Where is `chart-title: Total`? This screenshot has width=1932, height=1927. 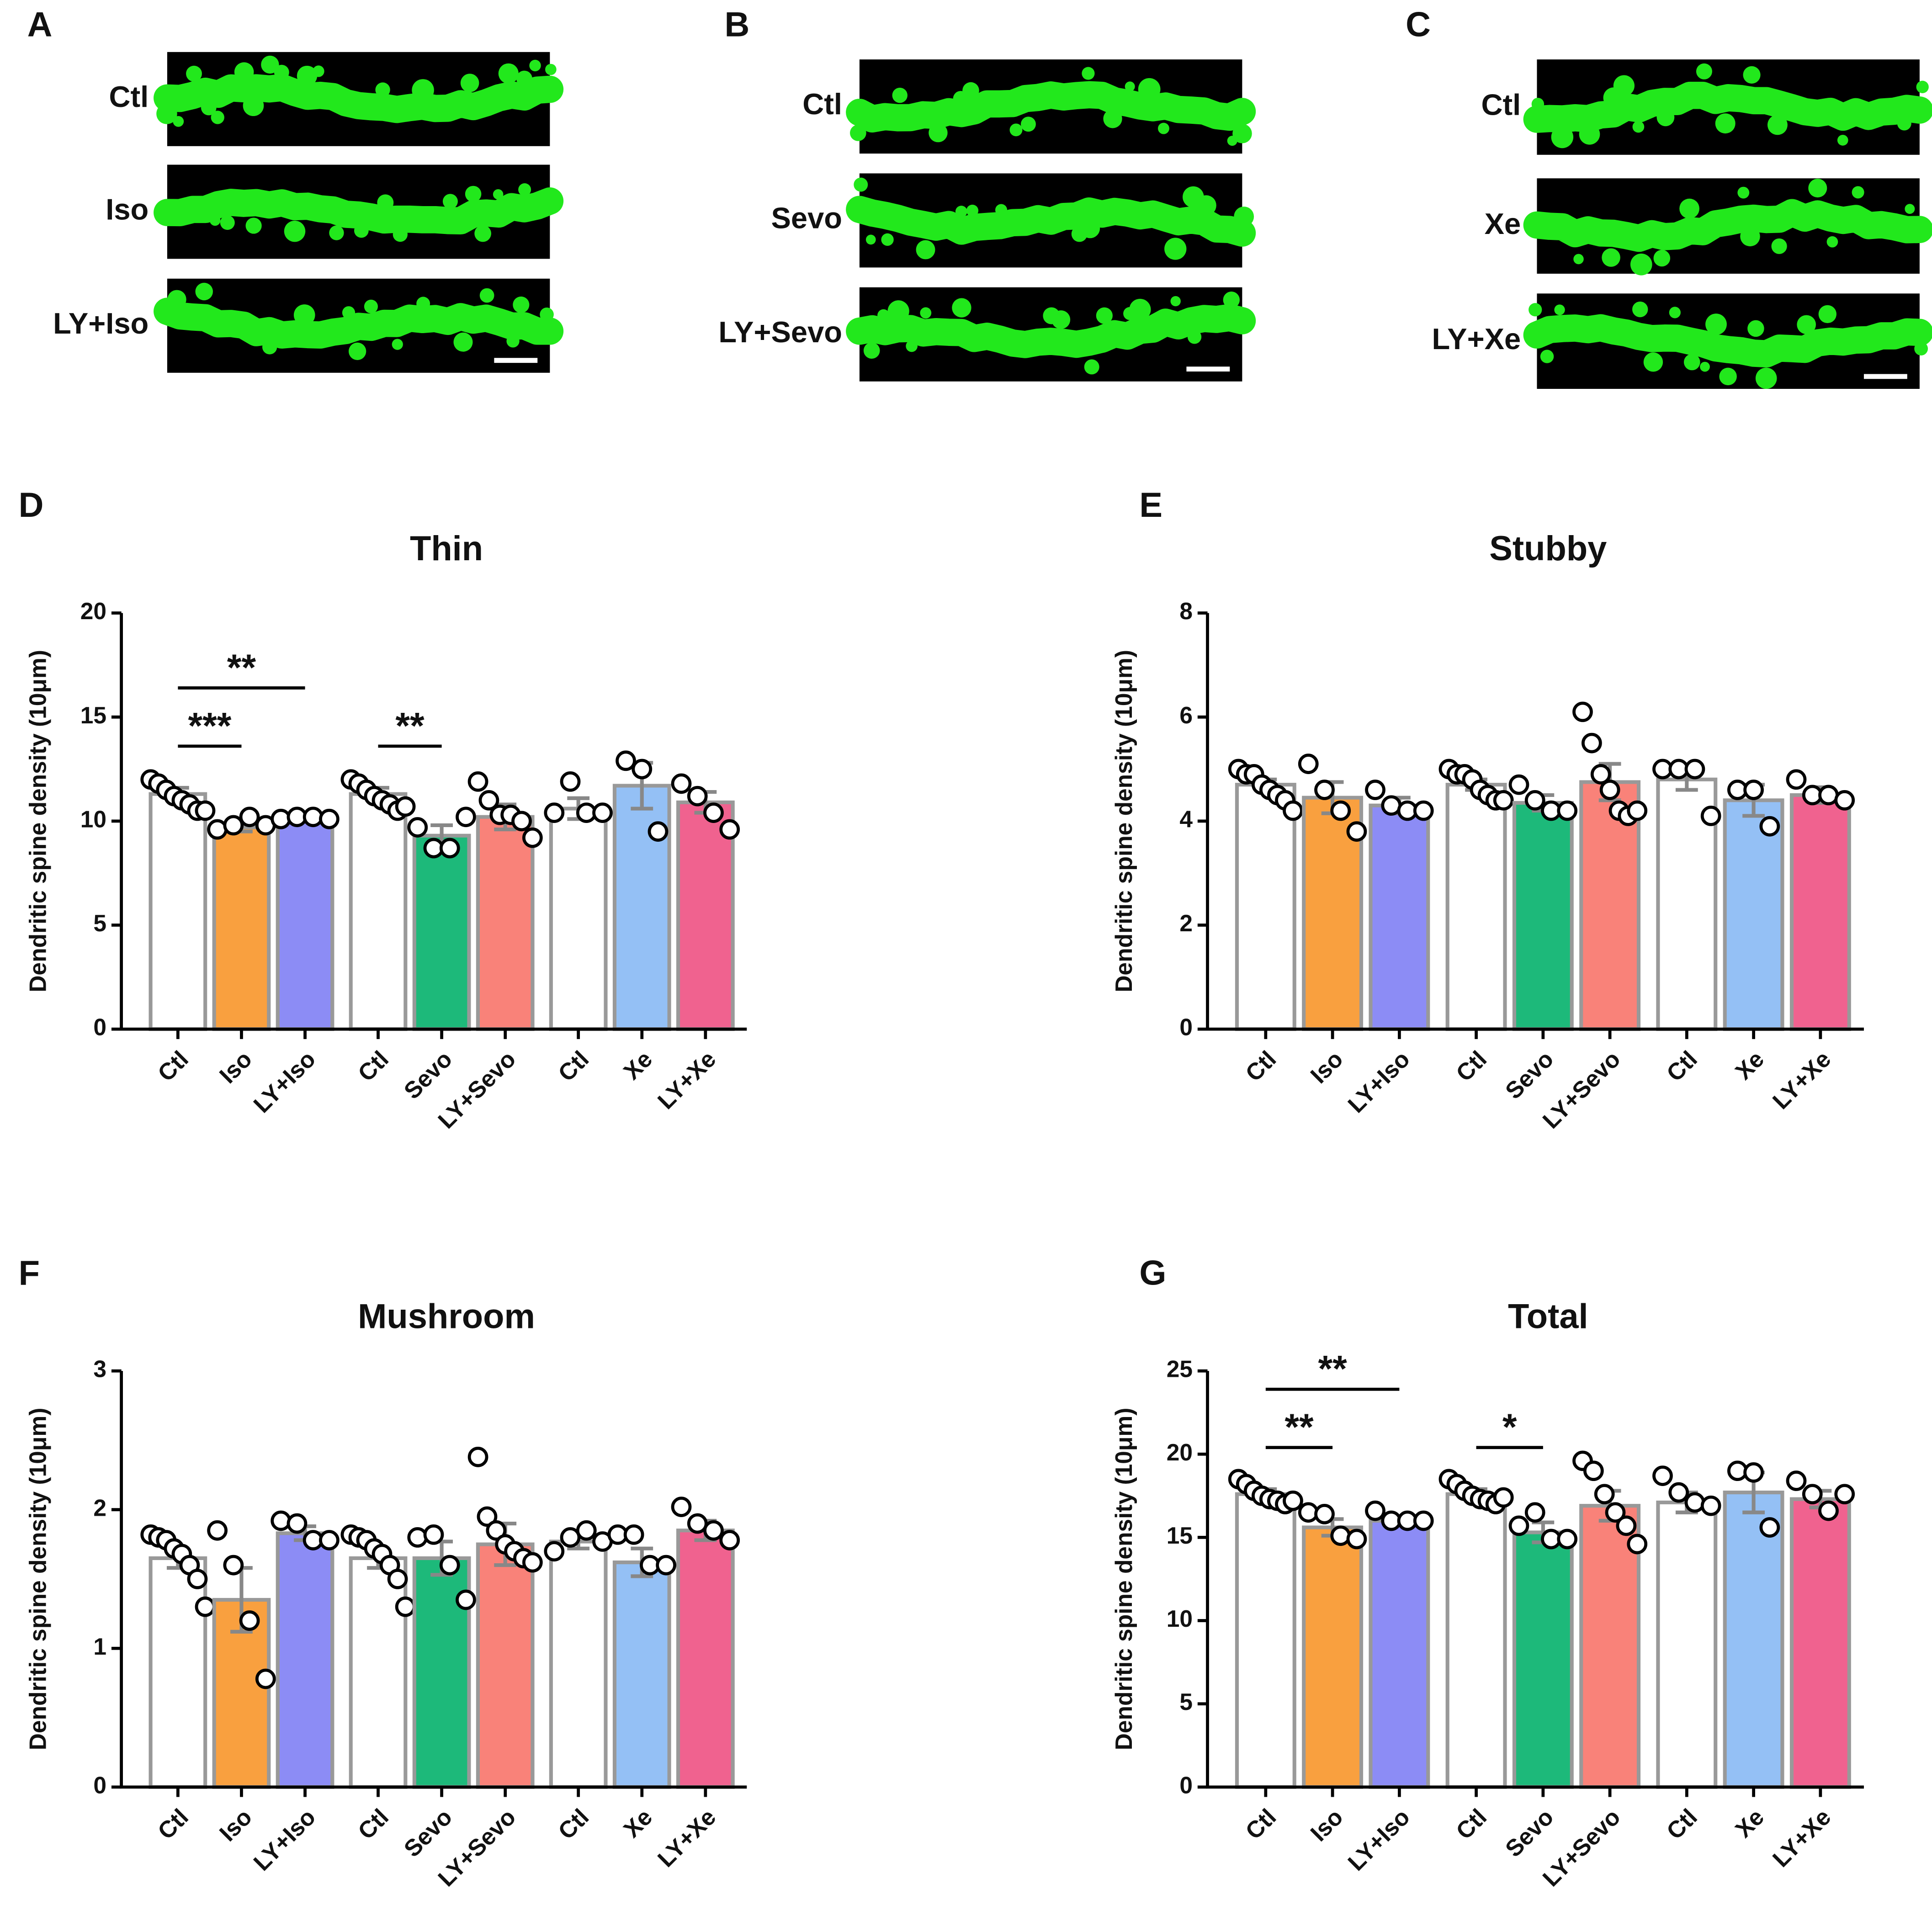 chart-title: Total is located at coordinates (1548, 1317).